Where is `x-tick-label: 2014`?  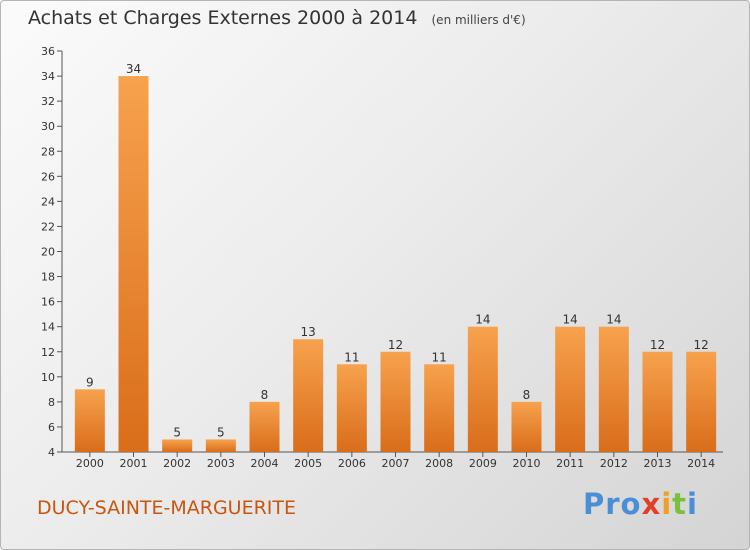
x-tick-label: 2014 is located at coordinates (701, 463).